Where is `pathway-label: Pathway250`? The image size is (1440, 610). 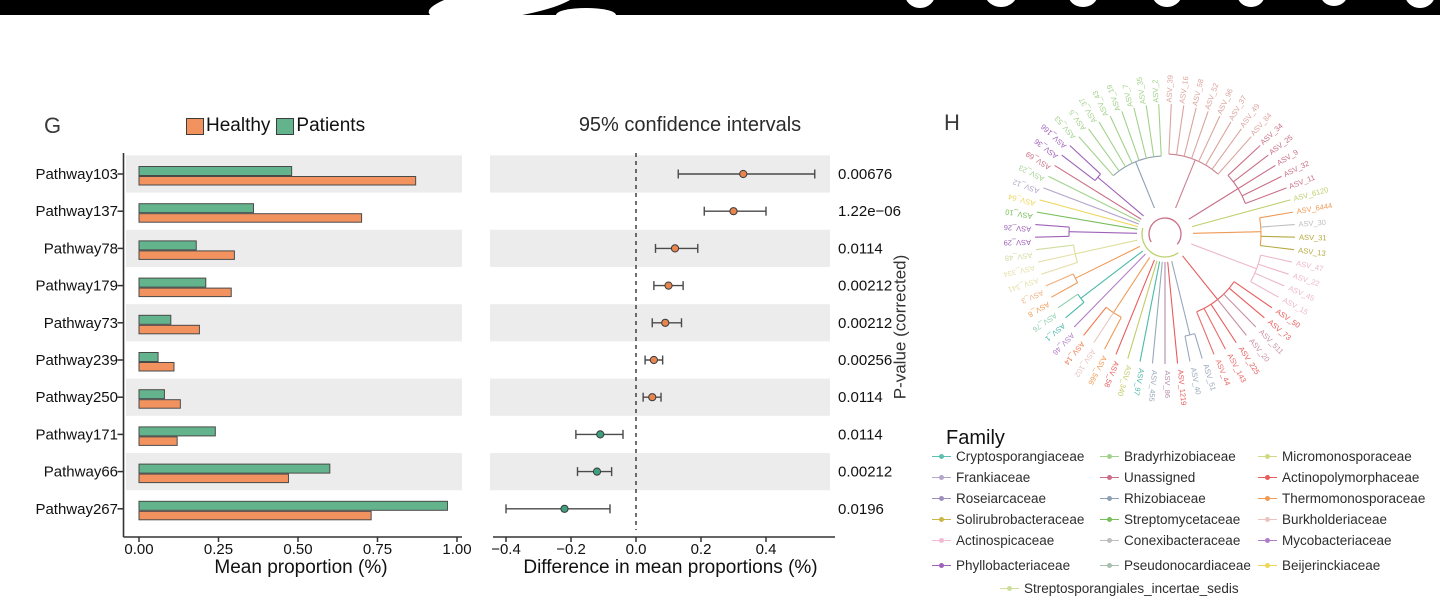 pathway-label: Pathway250 is located at coordinates (76, 397).